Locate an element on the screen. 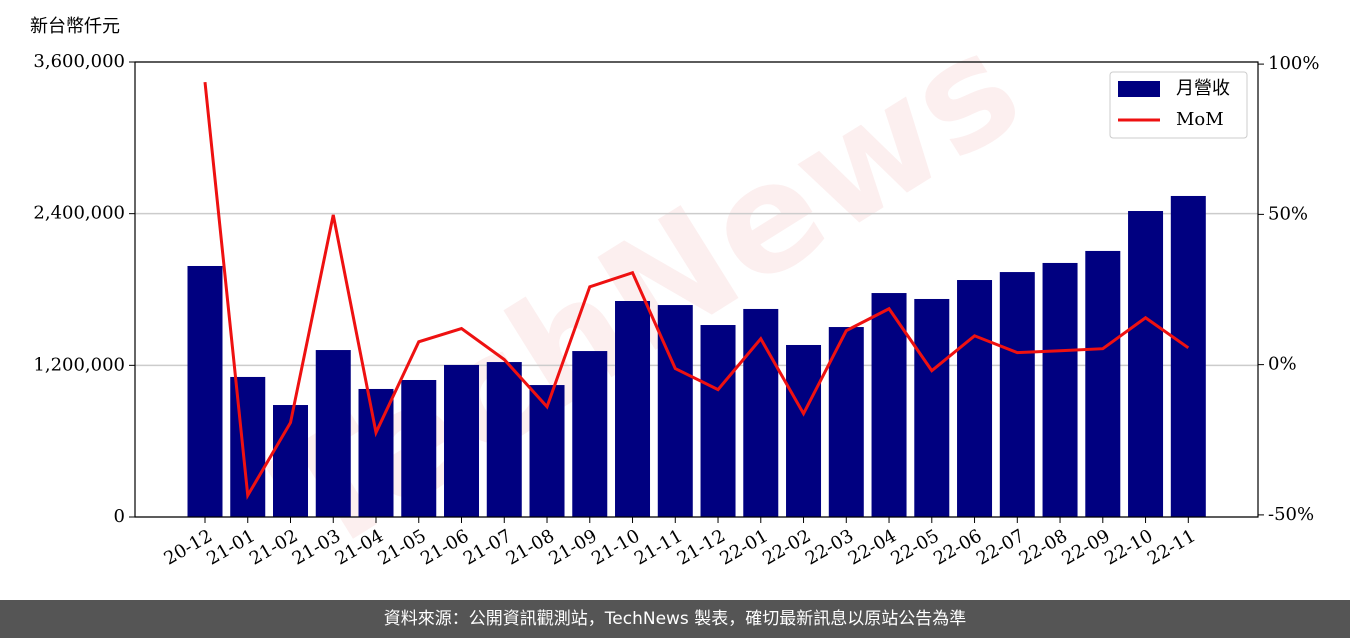 This screenshot has width=1350, height=638. x-tick-label: 21-08 is located at coordinates (530, 547).